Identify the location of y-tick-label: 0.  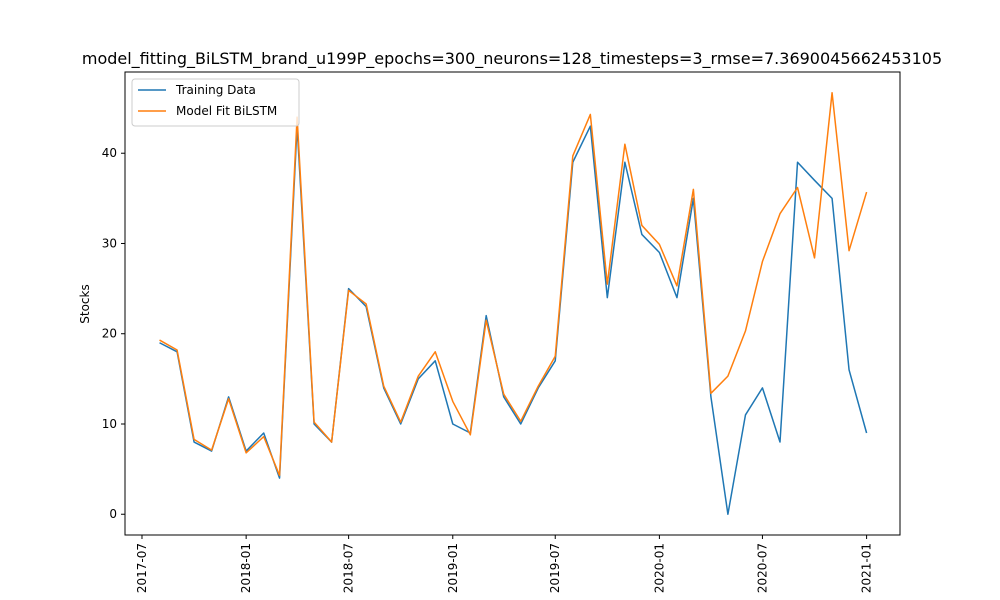
(113, 514).